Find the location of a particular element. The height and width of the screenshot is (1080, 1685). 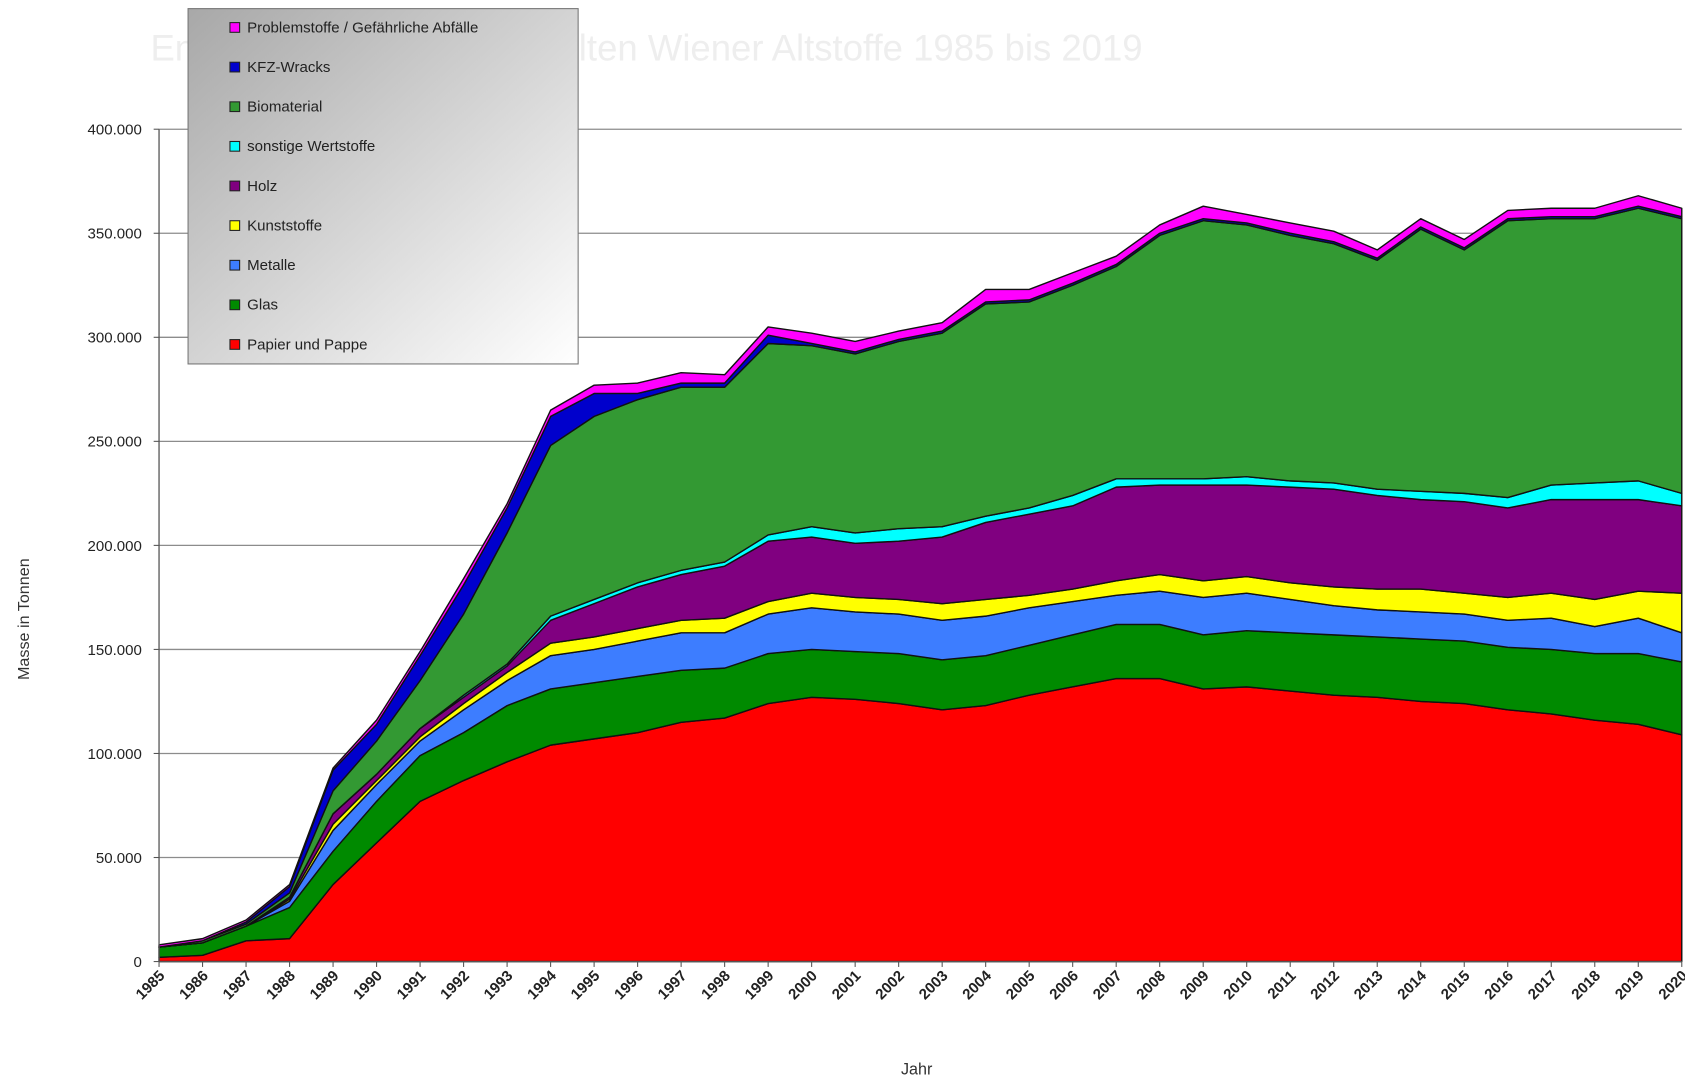

y-tick-label: 200.000 is located at coordinates (114, 546).